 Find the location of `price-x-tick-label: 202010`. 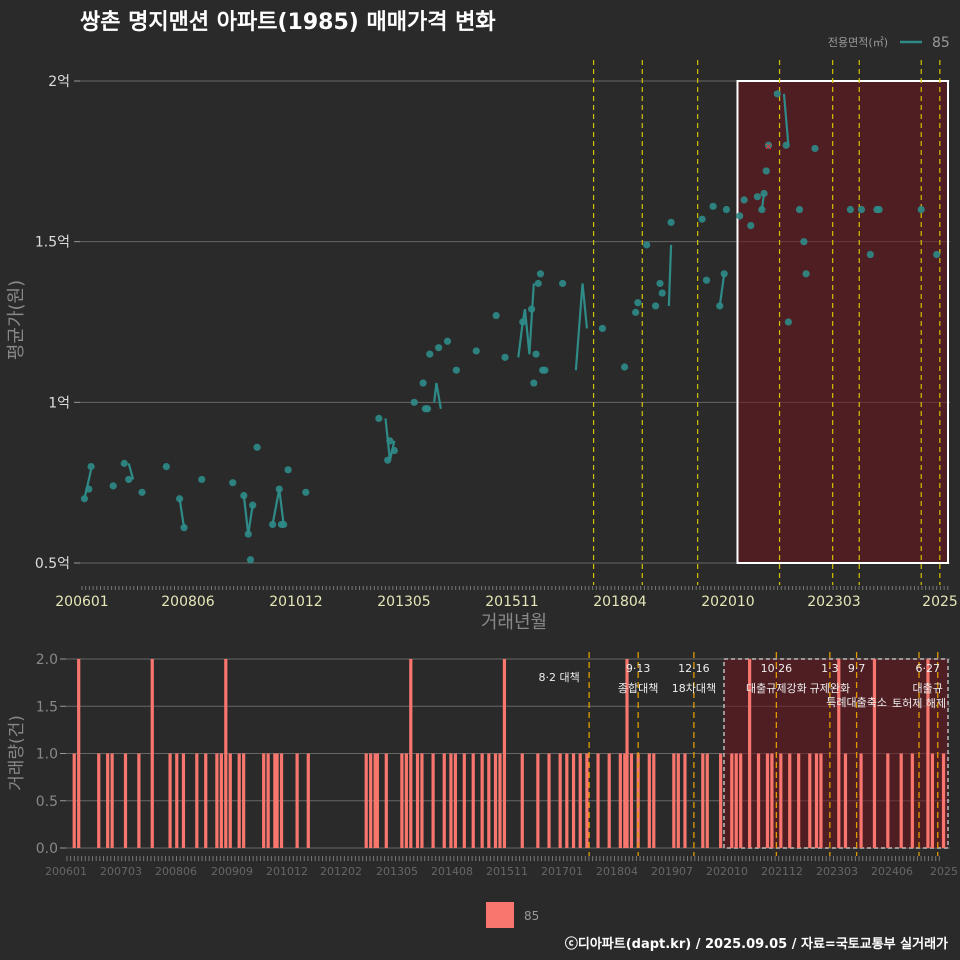

price-x-tick-label: 202010 is located at coordinates (727, 602).